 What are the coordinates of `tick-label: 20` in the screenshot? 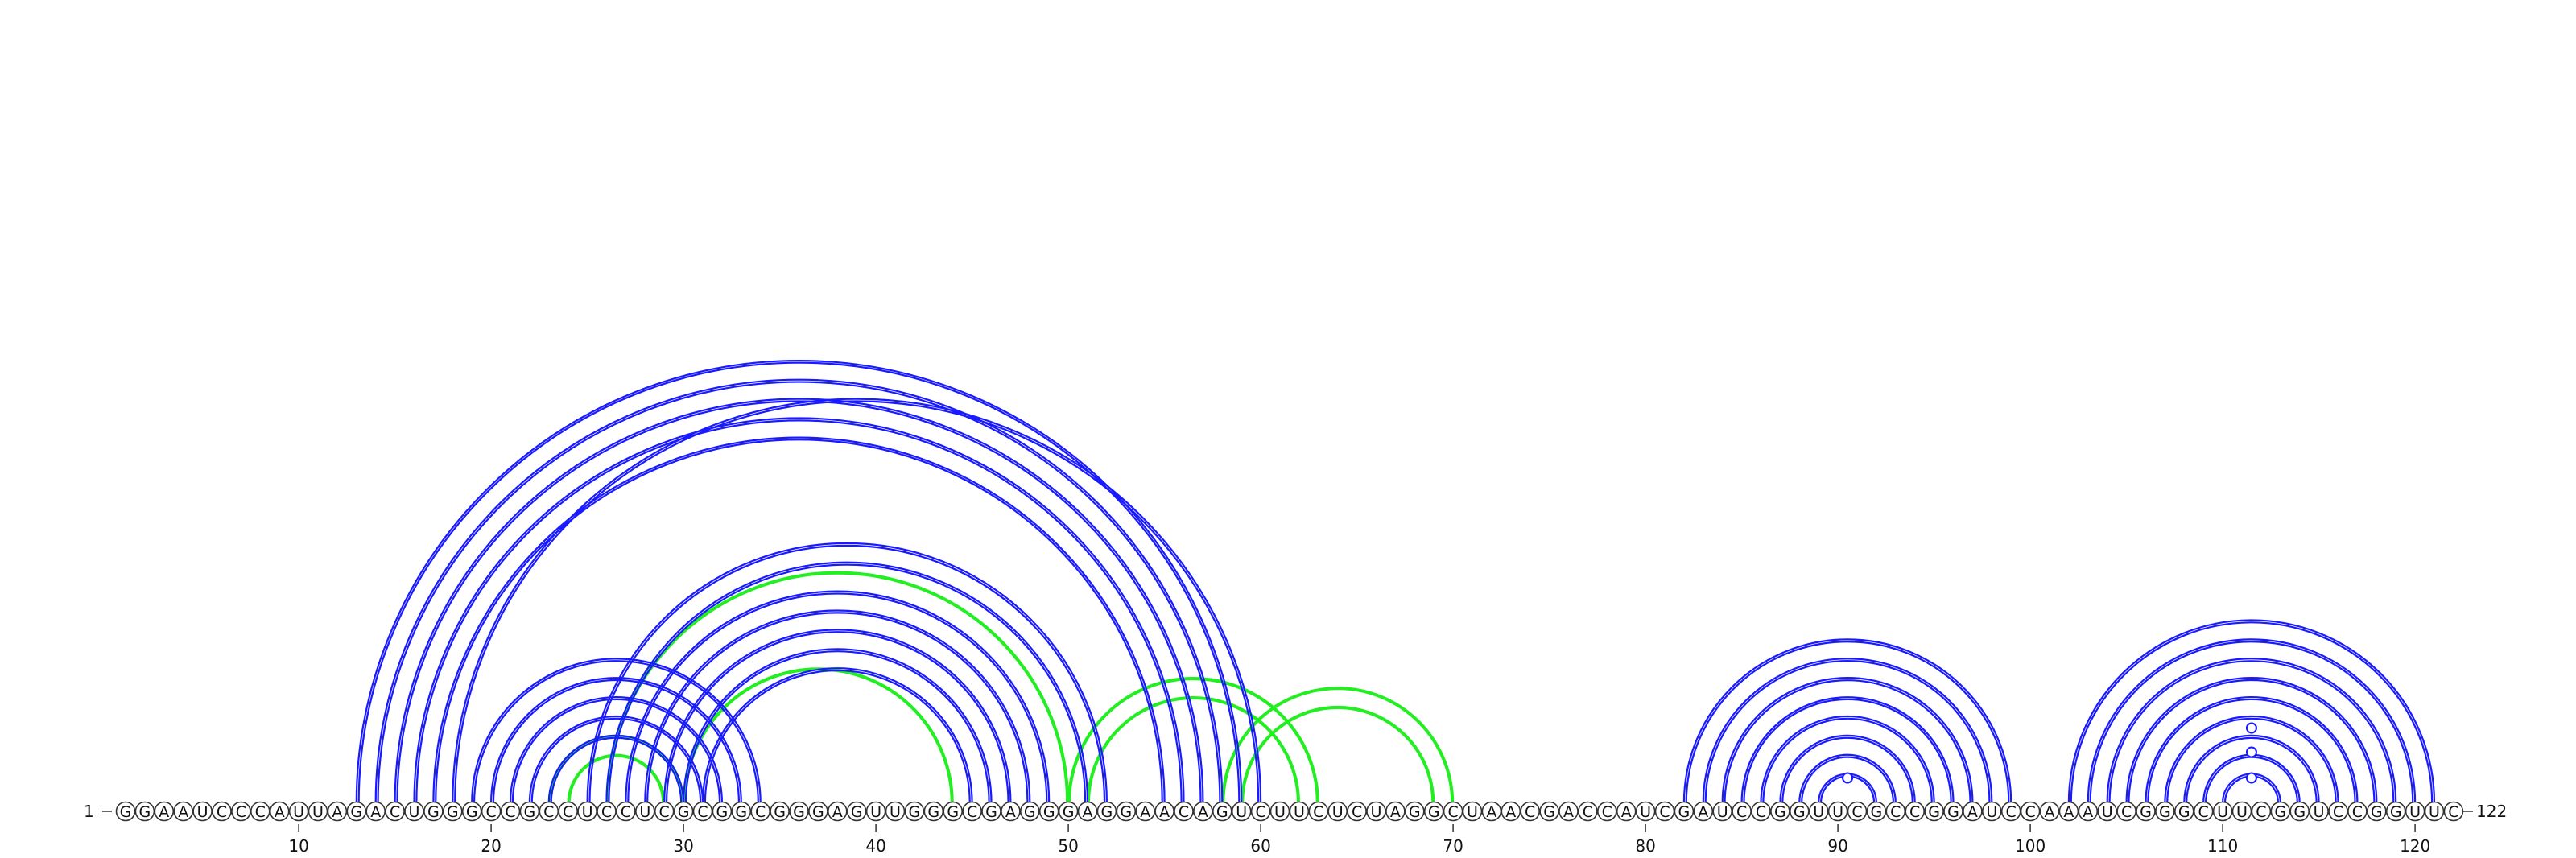 It's located at (491, 846).